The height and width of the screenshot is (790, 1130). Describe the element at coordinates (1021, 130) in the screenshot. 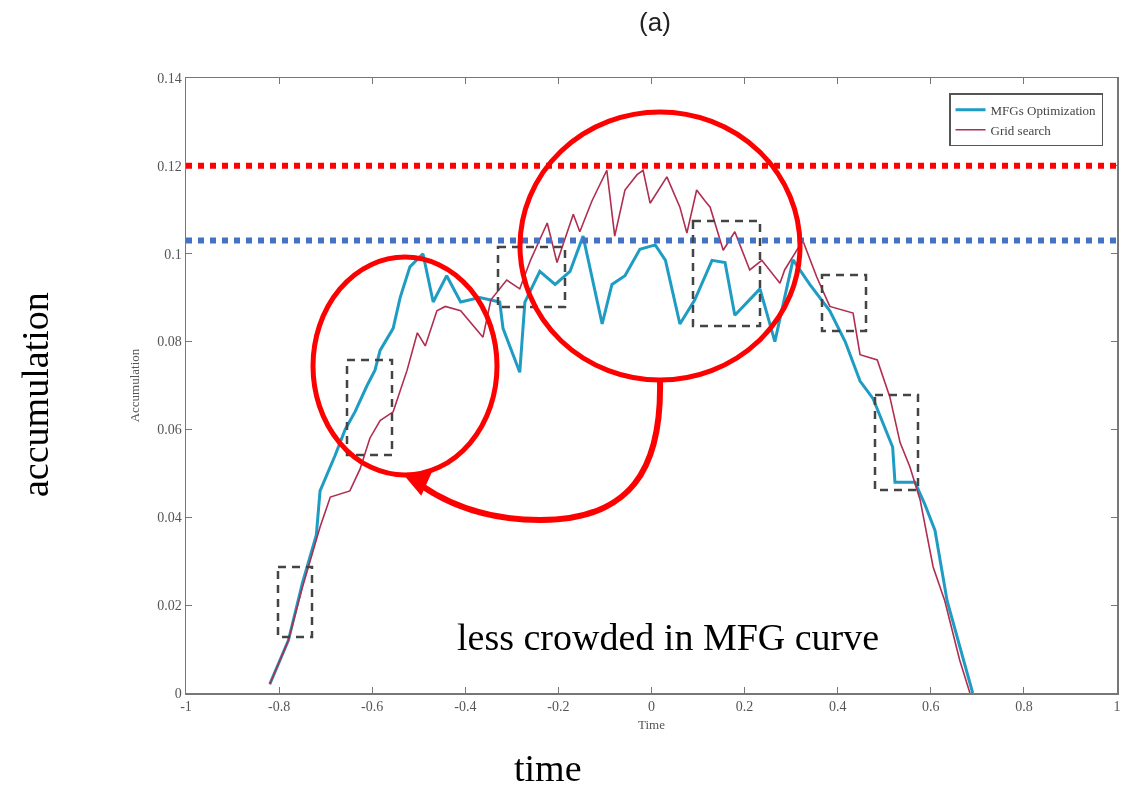

I see `legend-label: Grid search` at that location.